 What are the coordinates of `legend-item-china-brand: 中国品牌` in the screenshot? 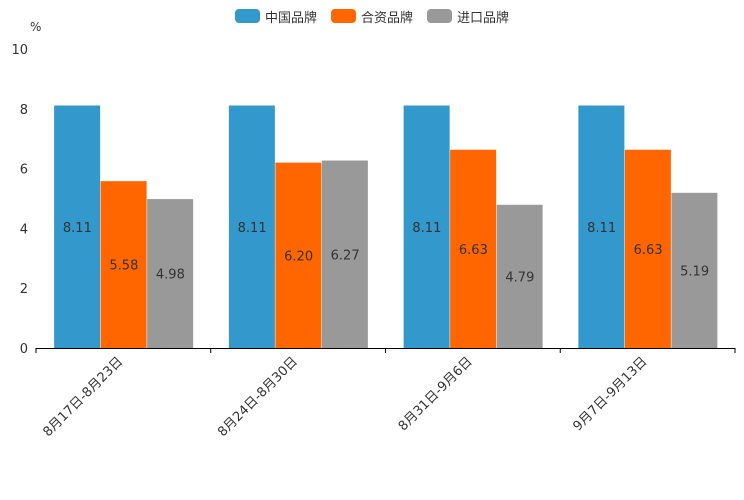 It's located at (275, 16).